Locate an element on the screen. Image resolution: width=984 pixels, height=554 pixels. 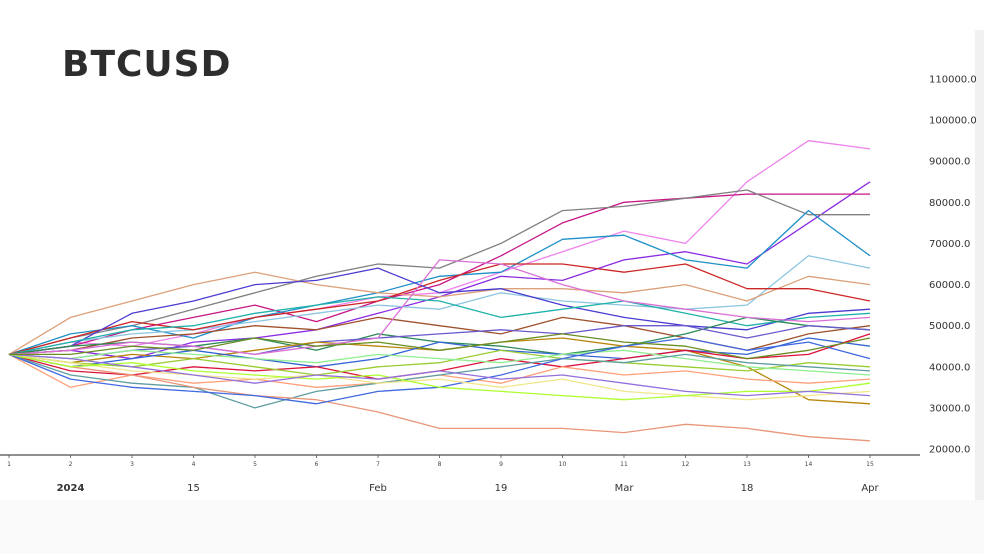
x-step-label: 6 is located at coordinates (317, 464).